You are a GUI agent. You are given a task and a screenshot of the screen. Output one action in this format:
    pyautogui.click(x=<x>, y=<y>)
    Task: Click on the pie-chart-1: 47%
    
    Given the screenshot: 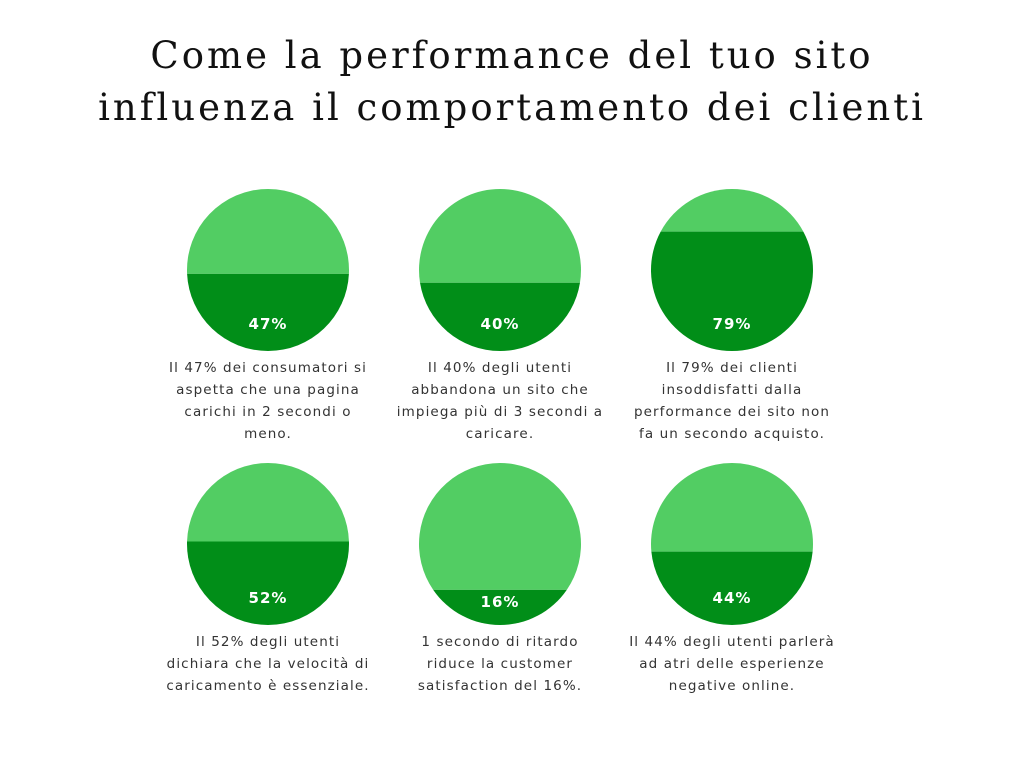 What is the action you would take?
    pyautogui.click(x=268, y=269)
    